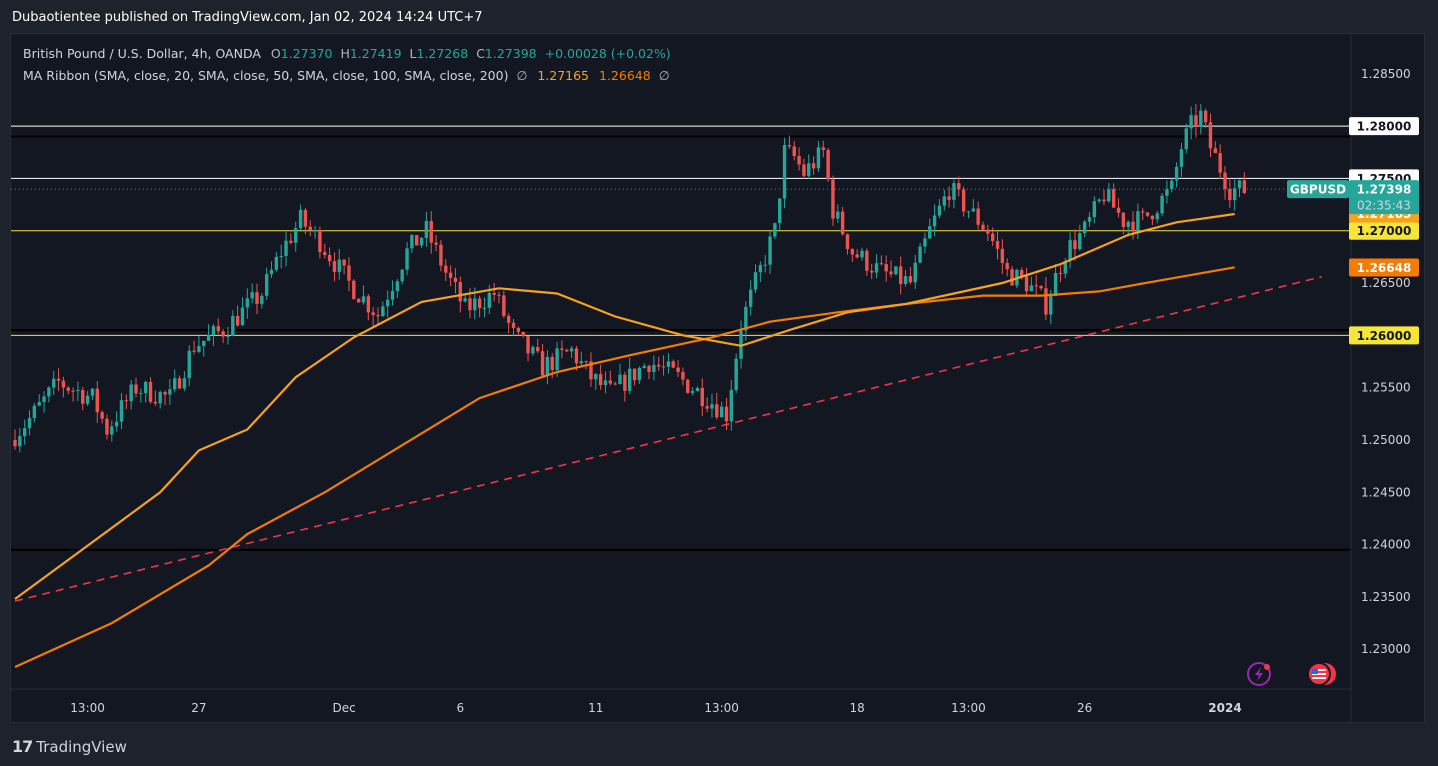 The width and height of the screenshot is (1438, 766). What do you see at coordinates (460, 708) in the screenshot?
I see `time-tick-label: 6` at bounding box center [460, 708].